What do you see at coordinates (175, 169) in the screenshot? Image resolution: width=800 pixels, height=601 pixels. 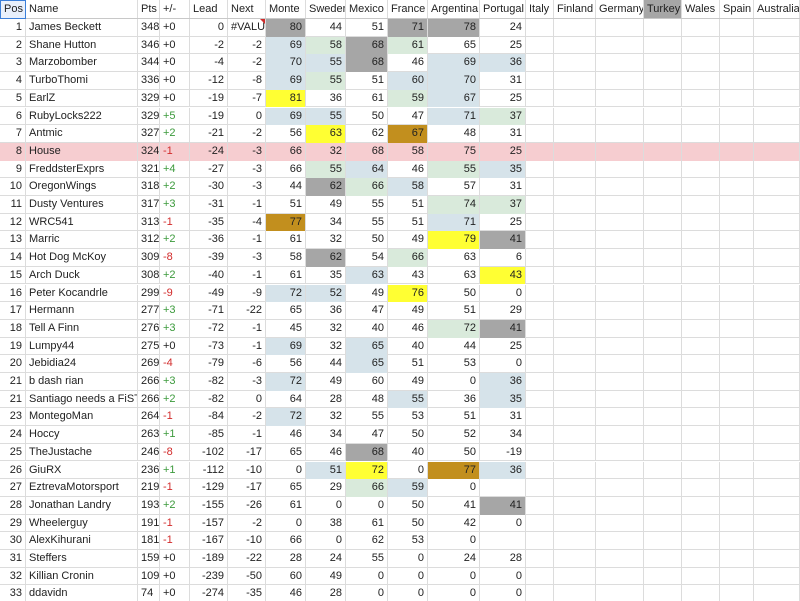 I see `change-cell: +4` at bounding box center [175, 169].